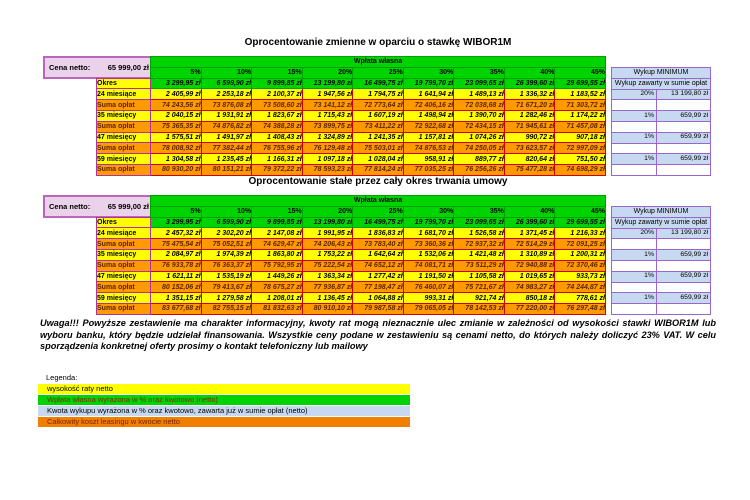 The height and width of the screenshot is (500, 750). What do you see at coordinates (176, 244) in the screenshot?
I see `sum-value-cell: 75 475,54 zł` at bounding box center [176, 244].